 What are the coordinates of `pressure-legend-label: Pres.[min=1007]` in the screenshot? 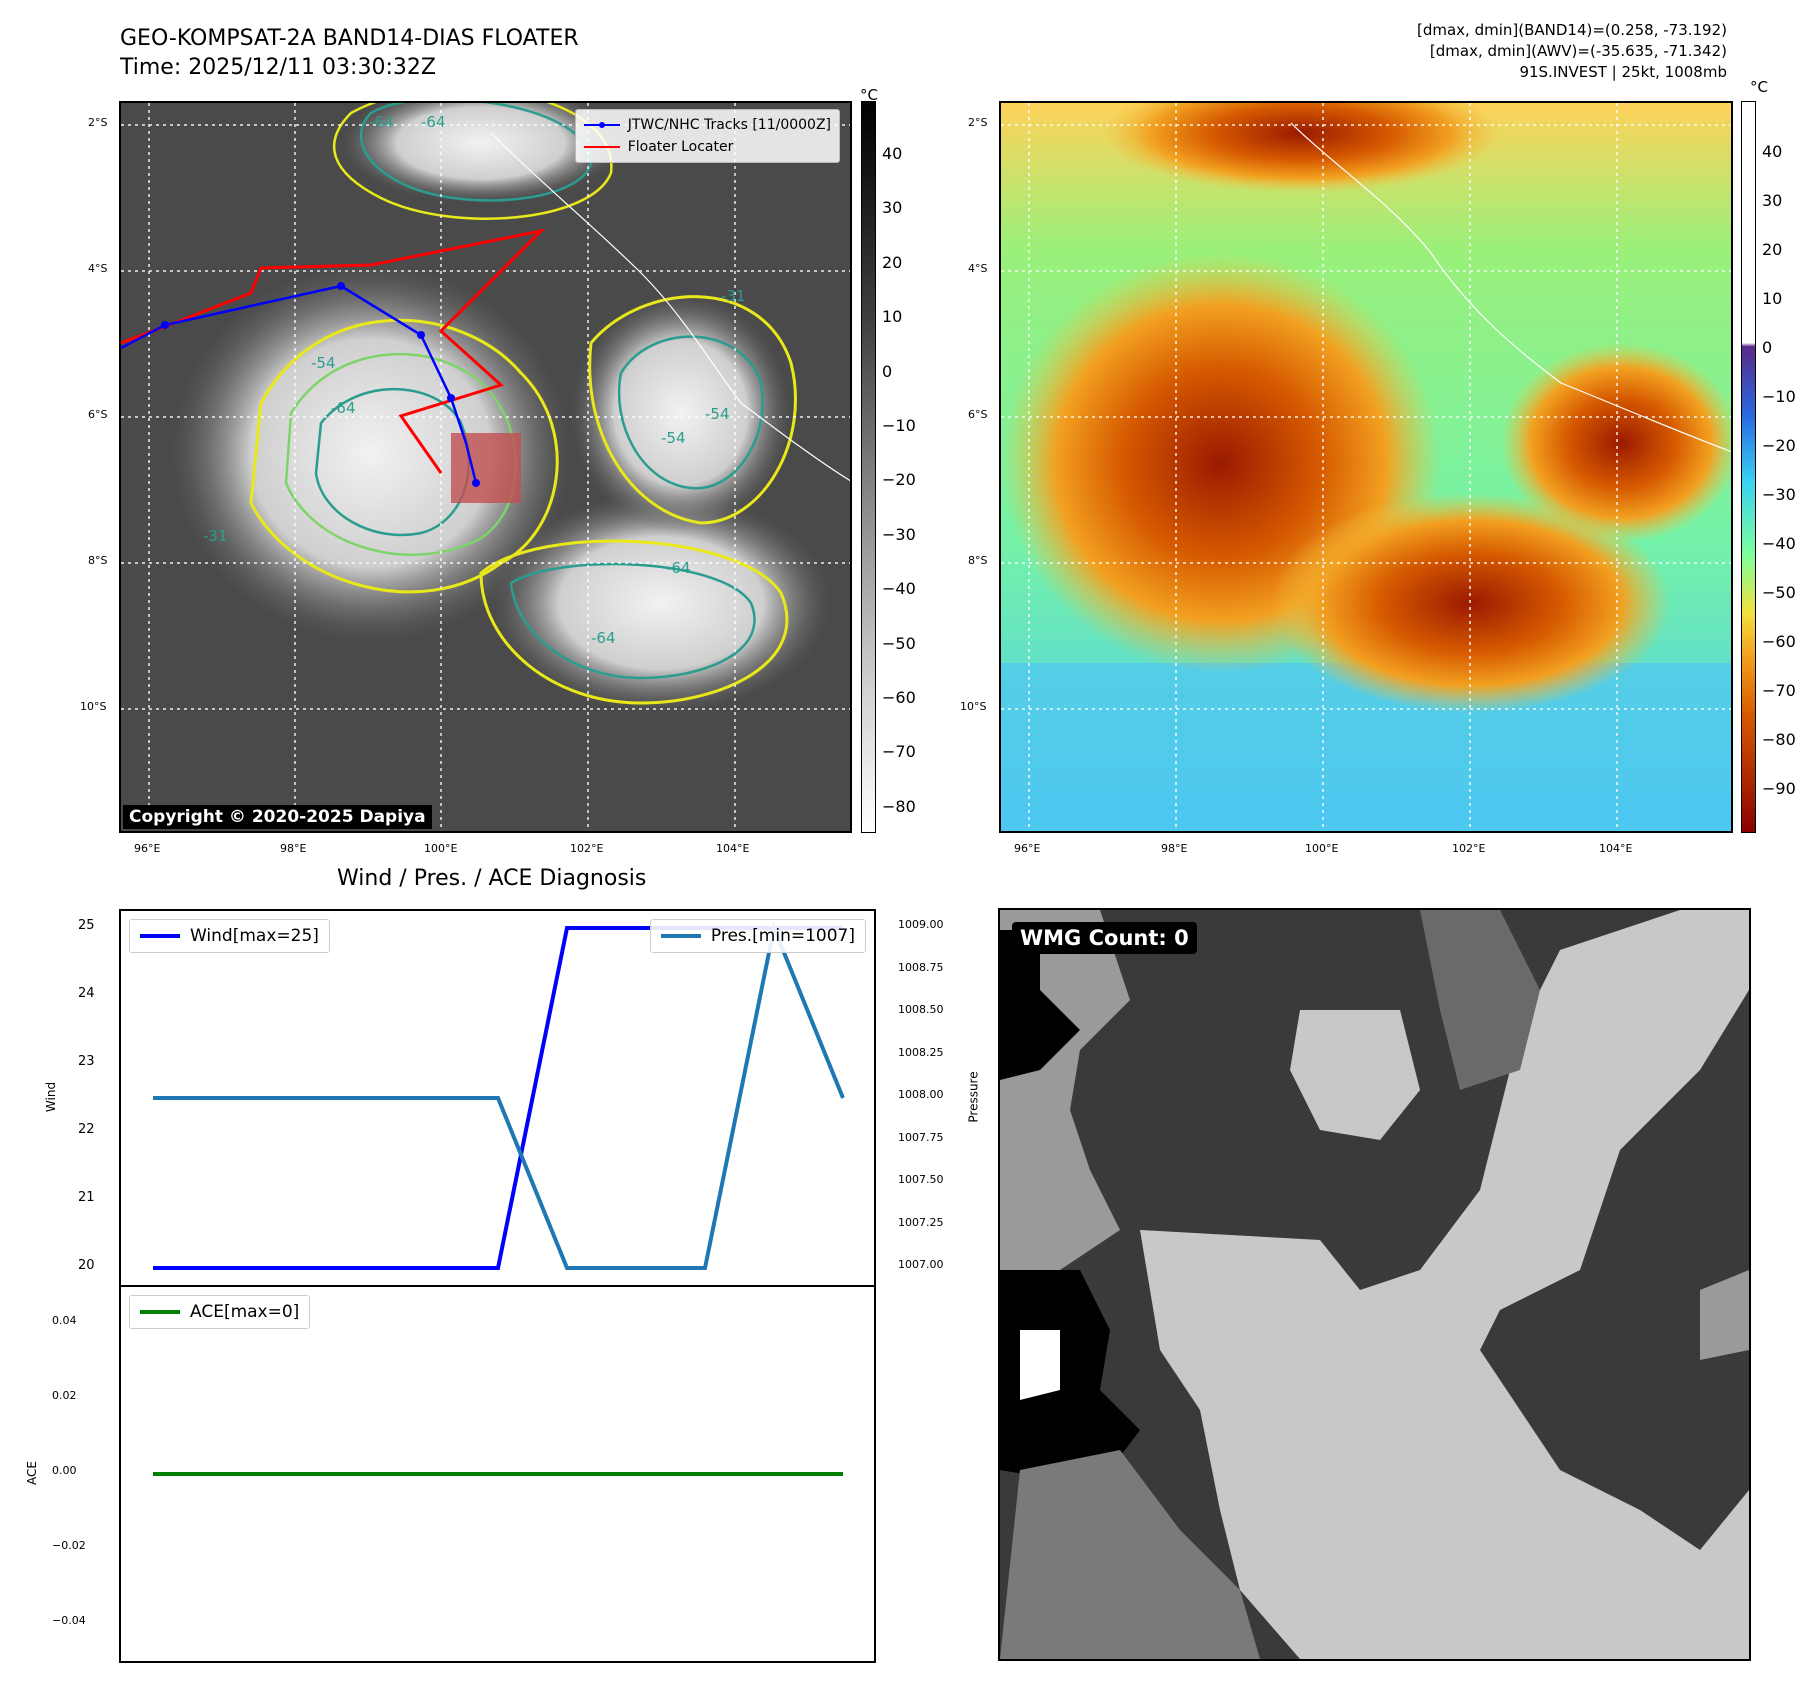 It's located at (782, 936).